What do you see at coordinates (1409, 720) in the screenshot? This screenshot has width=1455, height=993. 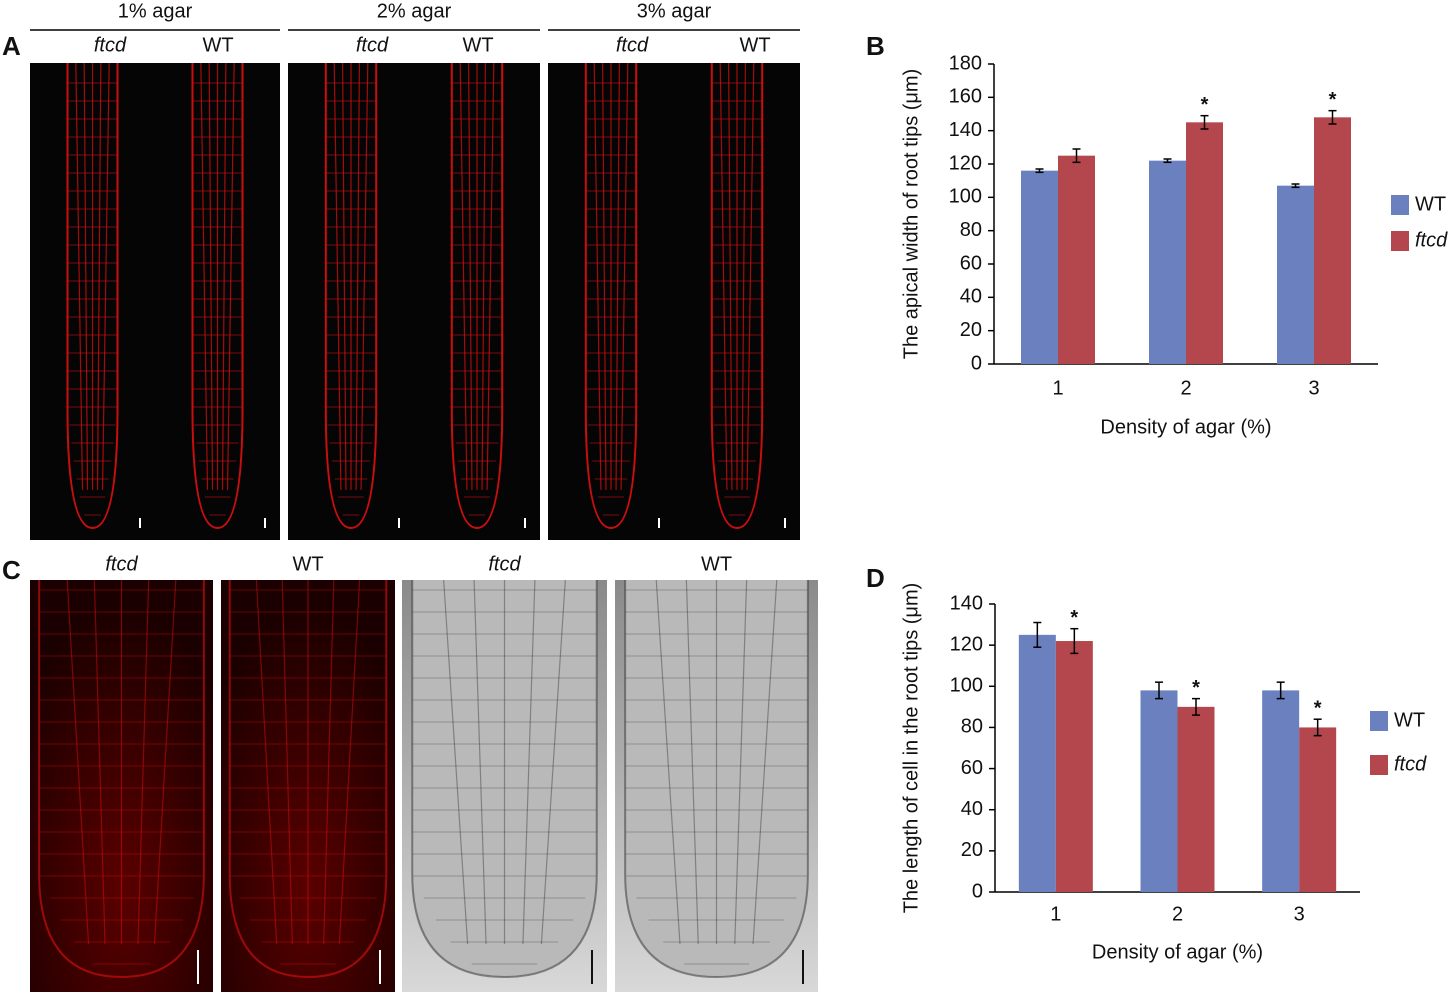 I see `legend-label: WT` at bounding box center [1409, 720].